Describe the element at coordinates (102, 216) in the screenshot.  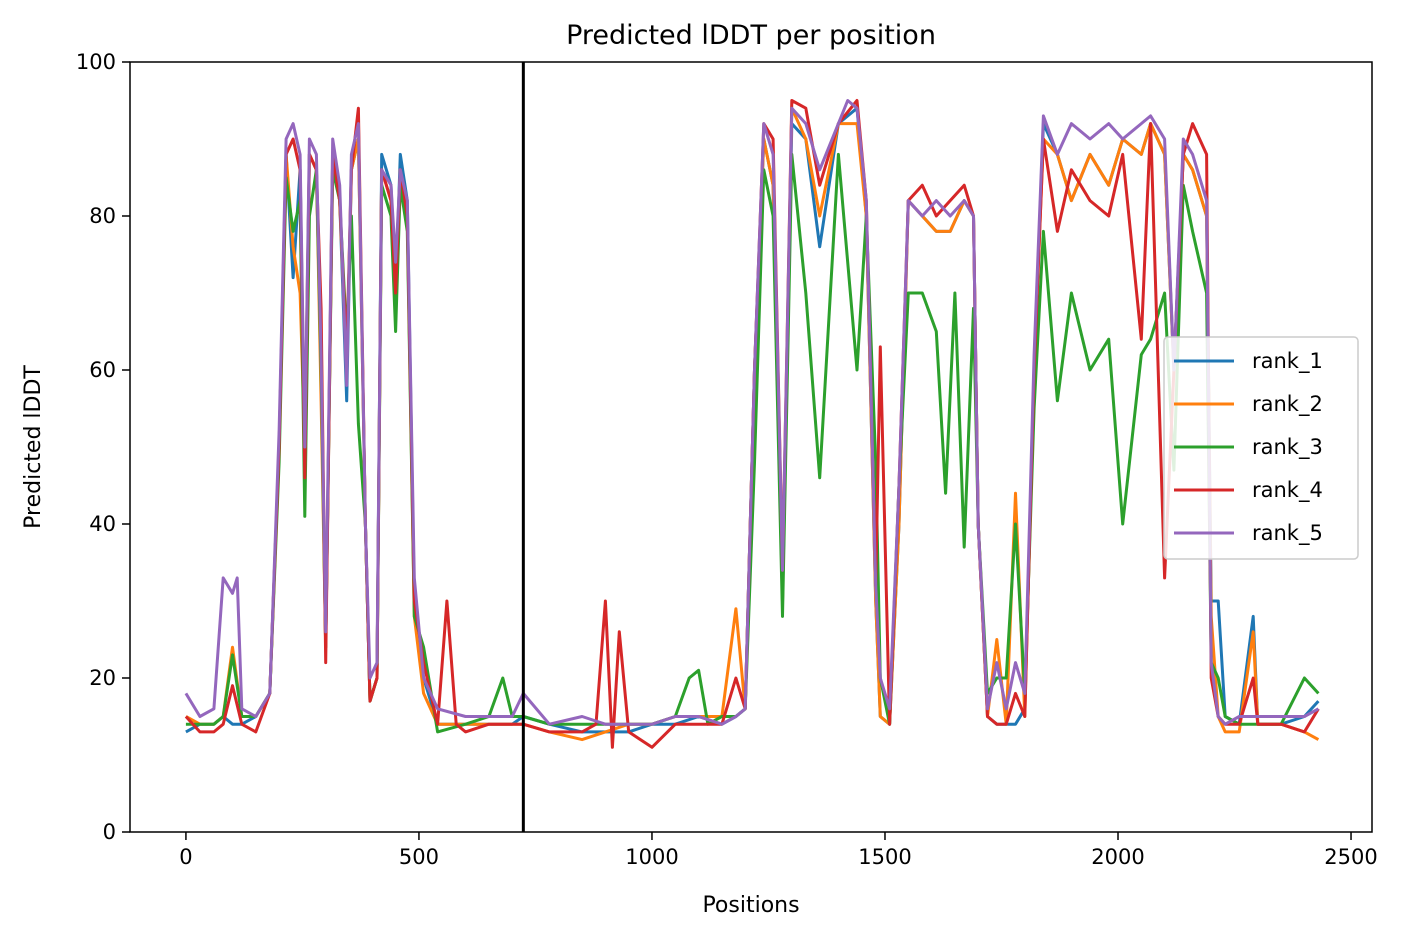
I see `y-tick-label: 80` at that location.